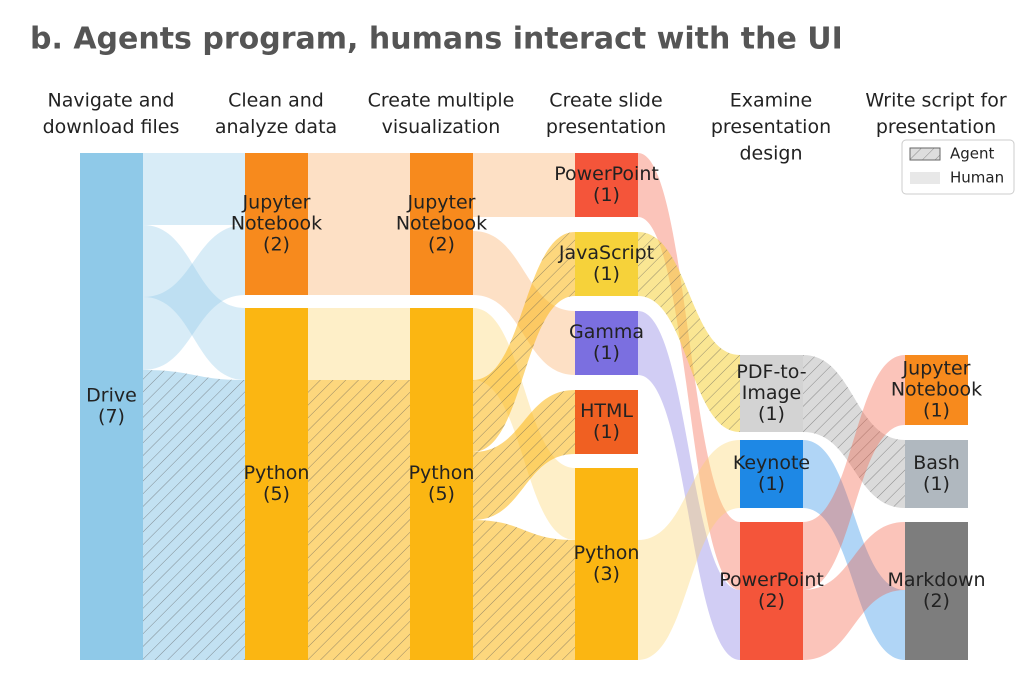  What do you see at coordinates (441, 101) in the screenshot?
I see `column-header: Create multiple` at bounding box center [441, 101].